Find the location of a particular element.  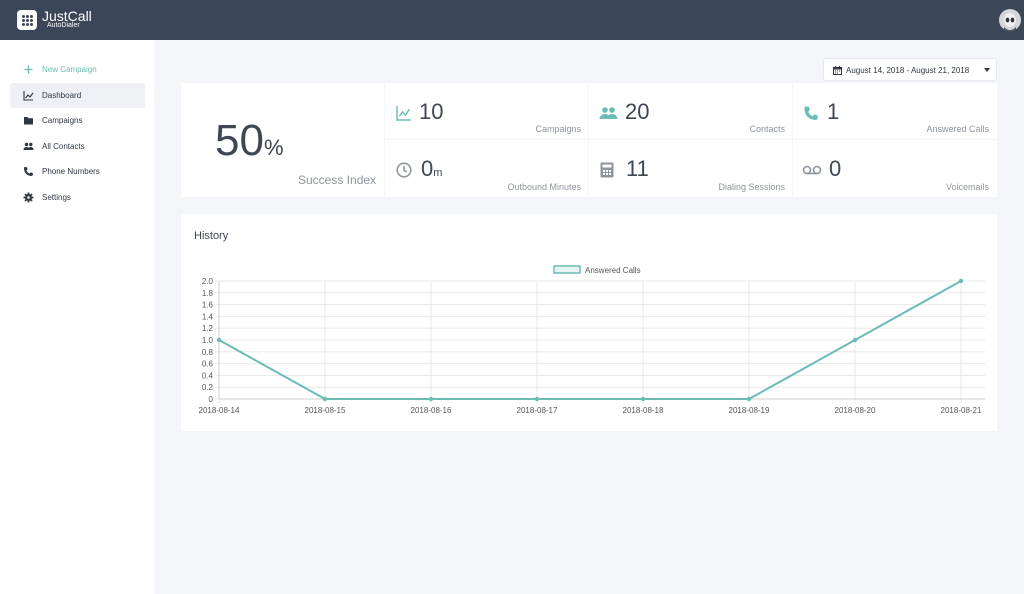

clock-icon is located at coordinates (404, 170).